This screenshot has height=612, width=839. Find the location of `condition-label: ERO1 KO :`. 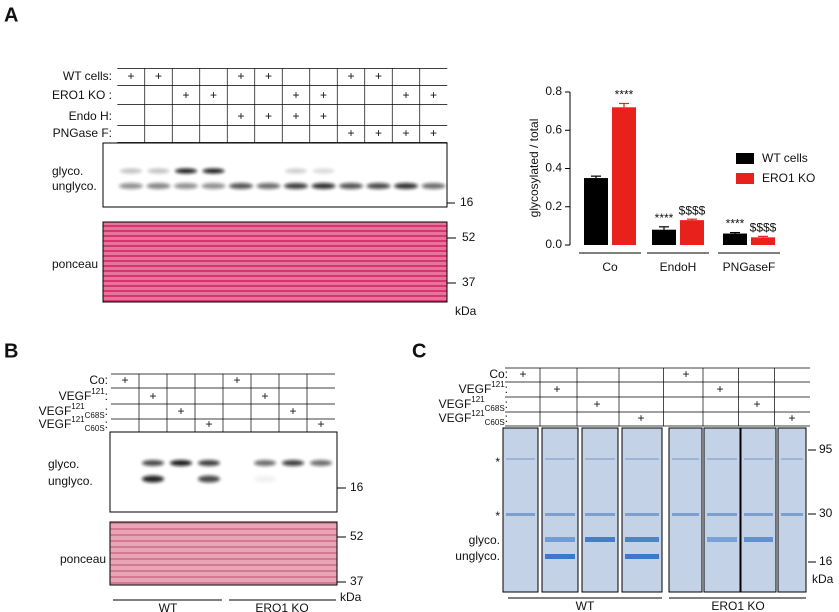

condition-label: ERO1 KO : is located at coordinates (82, 95).